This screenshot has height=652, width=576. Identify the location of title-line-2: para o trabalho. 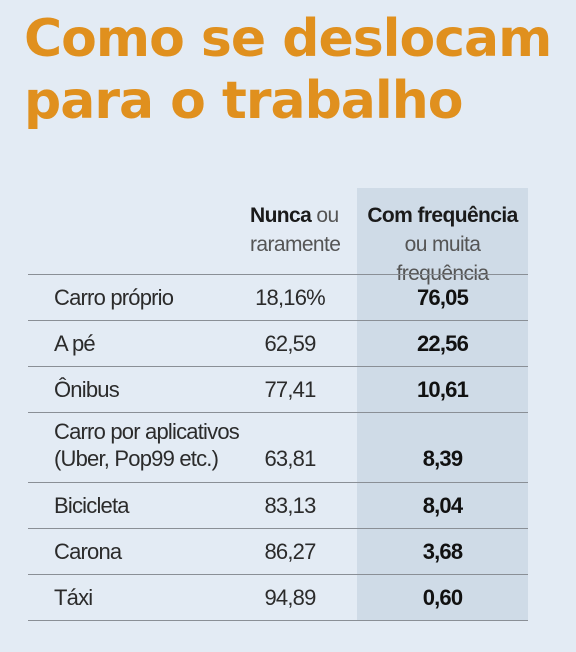
(243, 101).